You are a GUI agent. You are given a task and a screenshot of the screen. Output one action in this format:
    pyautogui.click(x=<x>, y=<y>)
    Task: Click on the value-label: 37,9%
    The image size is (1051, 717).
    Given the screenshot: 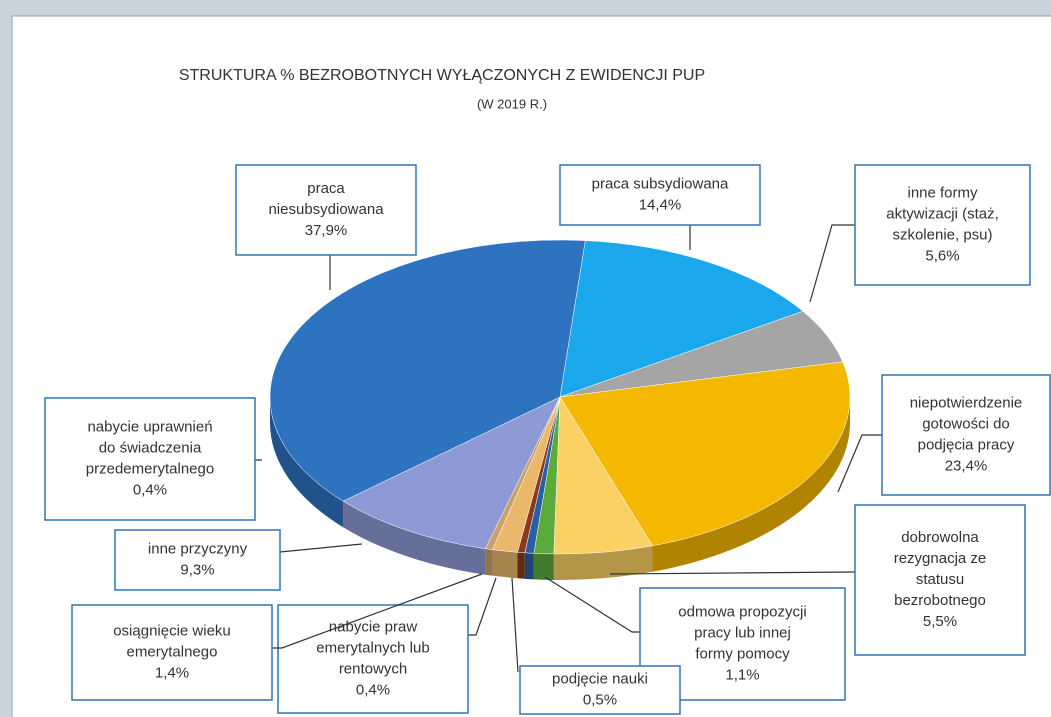 What is the action you would take?
    pyautogui.click(x=326, y=230)
    